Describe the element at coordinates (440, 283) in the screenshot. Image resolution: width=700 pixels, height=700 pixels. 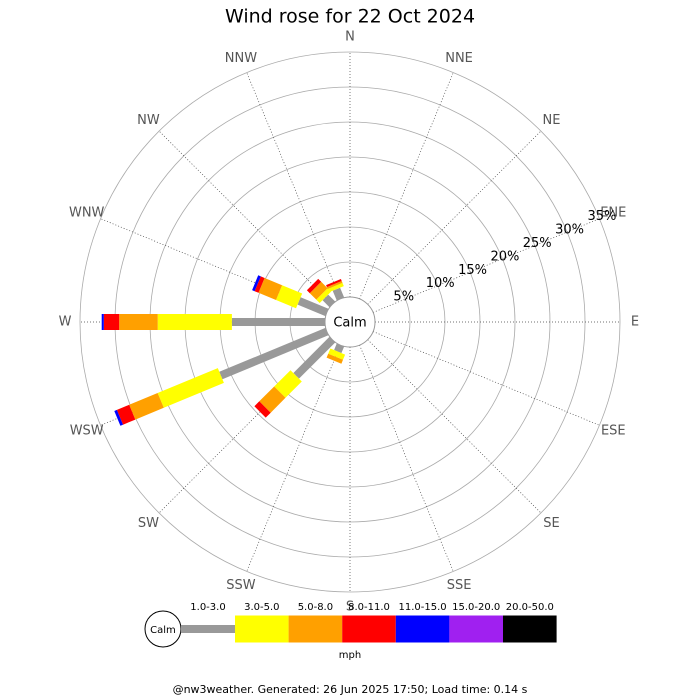
I see `r-tick-label: 10%` at that location.